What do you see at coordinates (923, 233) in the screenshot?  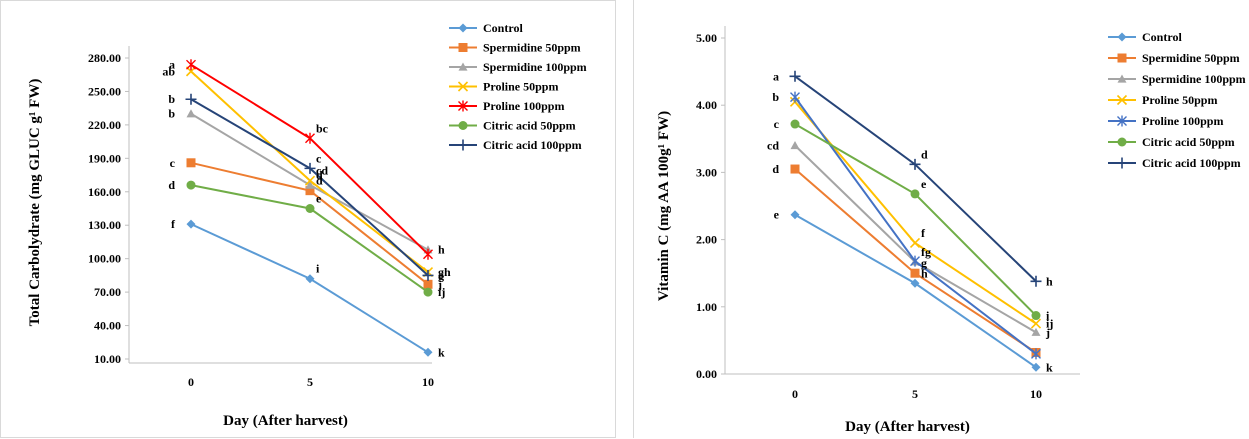 I see `significance-label: f` at bounding box center [923, 233].